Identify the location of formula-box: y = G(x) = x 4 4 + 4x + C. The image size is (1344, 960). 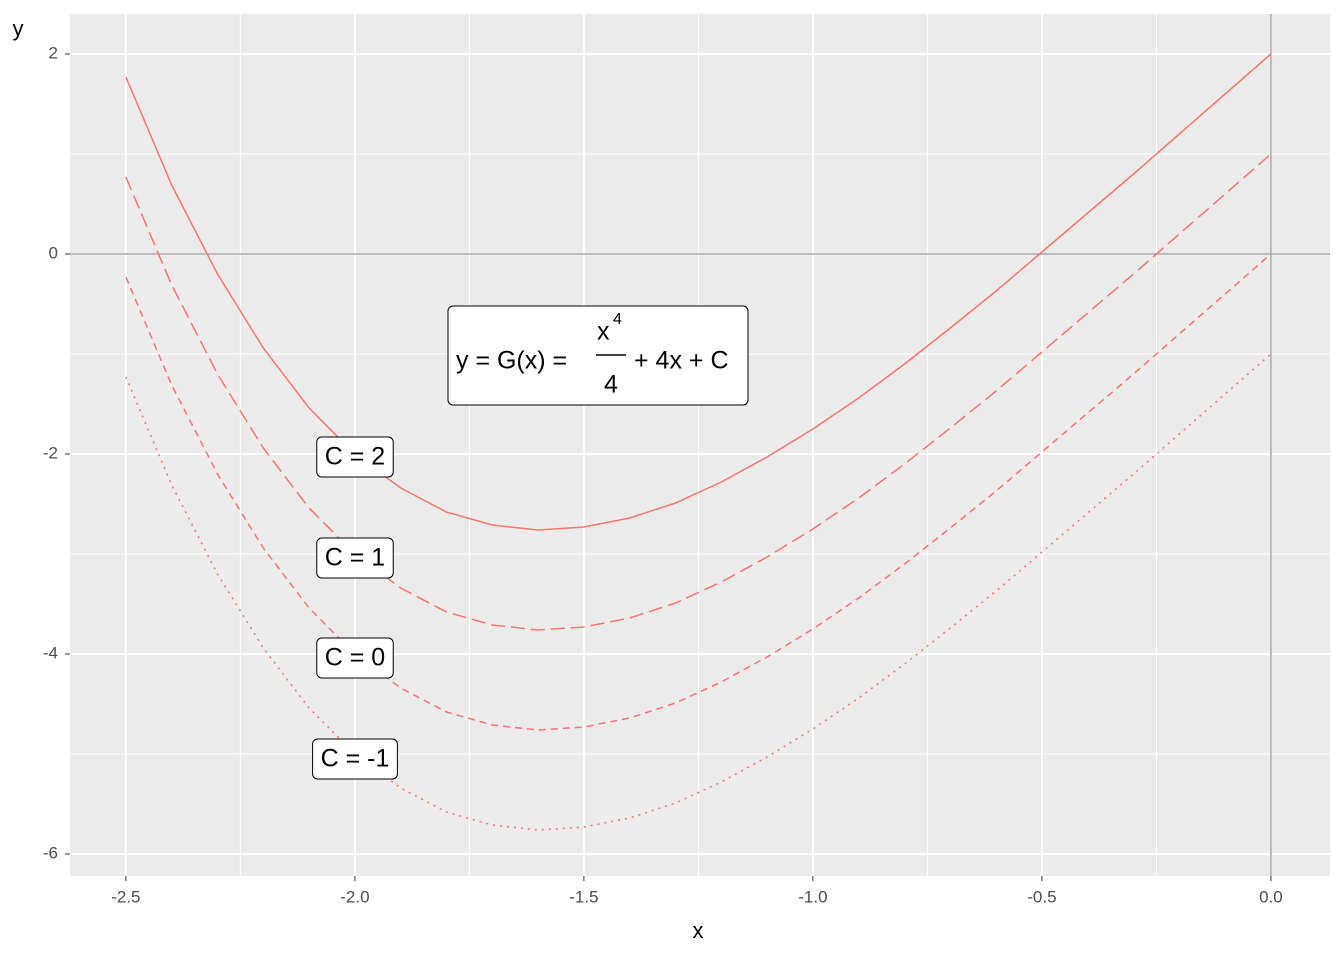
(598, 355).